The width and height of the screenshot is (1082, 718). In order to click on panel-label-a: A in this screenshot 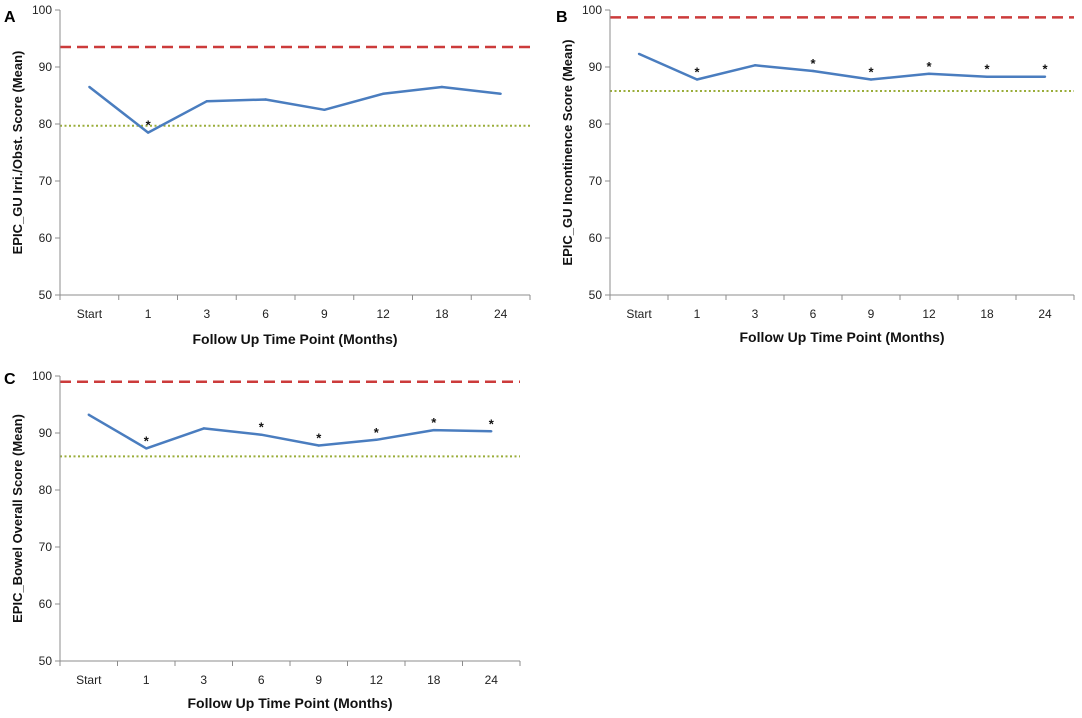, I will do `click(10, 17)`.